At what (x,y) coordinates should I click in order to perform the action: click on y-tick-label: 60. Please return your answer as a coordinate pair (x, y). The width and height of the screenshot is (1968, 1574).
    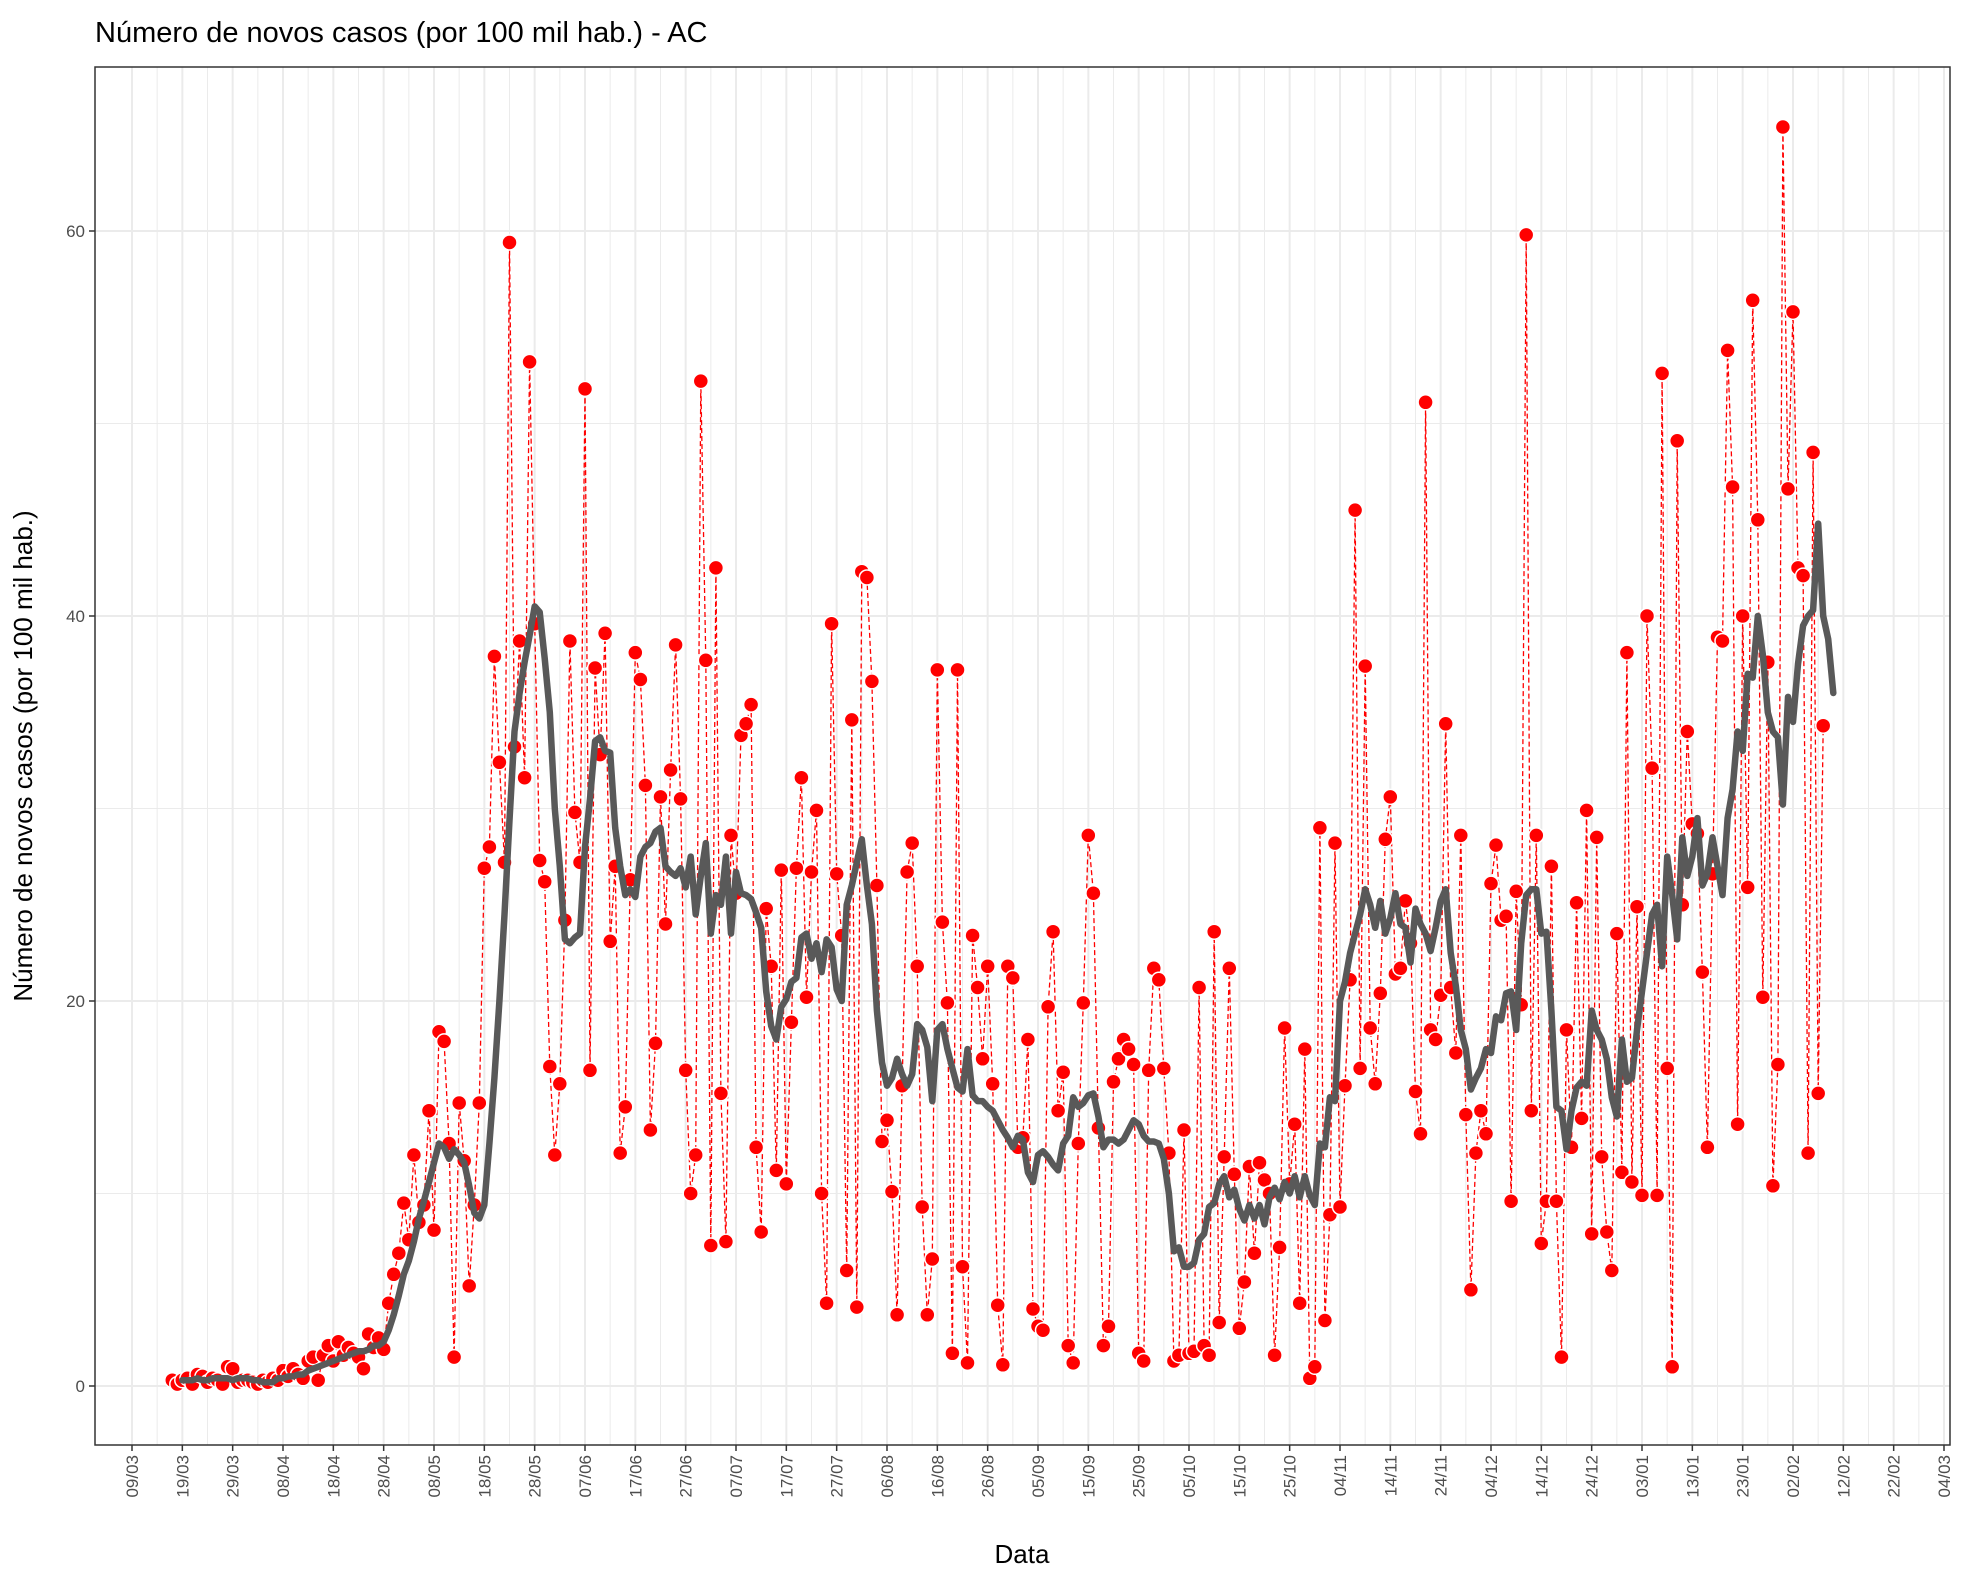
    Looking at the image, I should click on (75, 231).